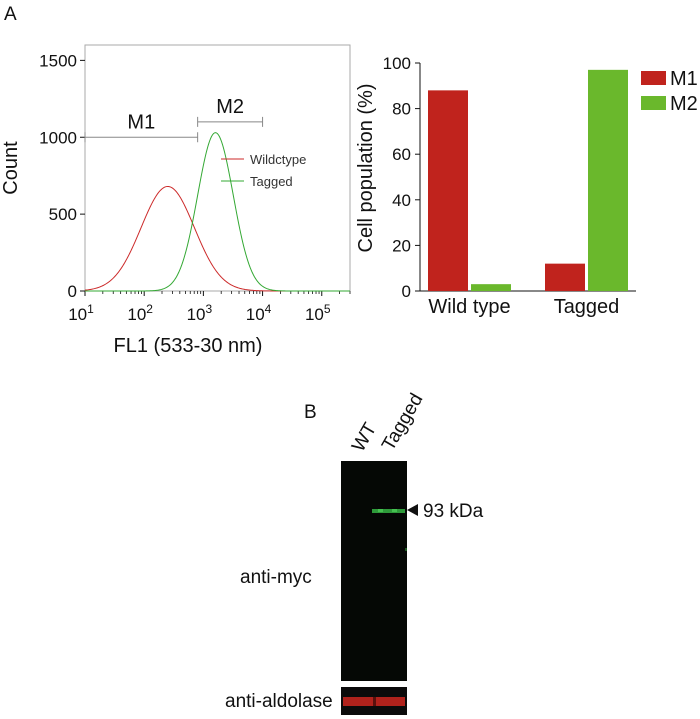 Image resolution: width=700 pixels, height=719 pixels. Describe the element at coordinates (230, 107) in the screenshot. I see `gate-m2-label: M2` at that location.